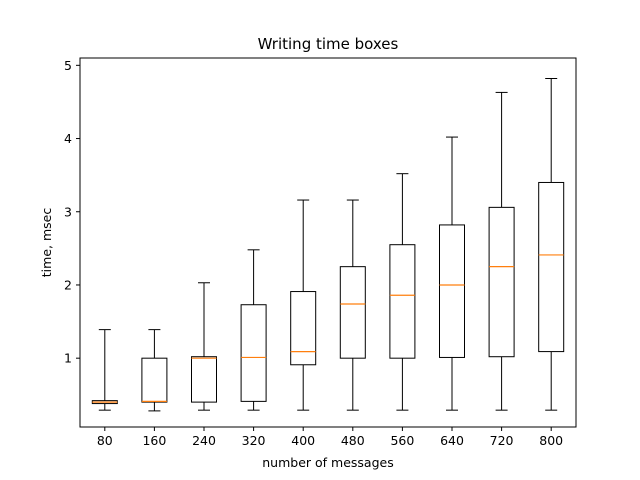 The image size is (640, 480). I want to click on x-tick-label: 560, so click(402, 440).